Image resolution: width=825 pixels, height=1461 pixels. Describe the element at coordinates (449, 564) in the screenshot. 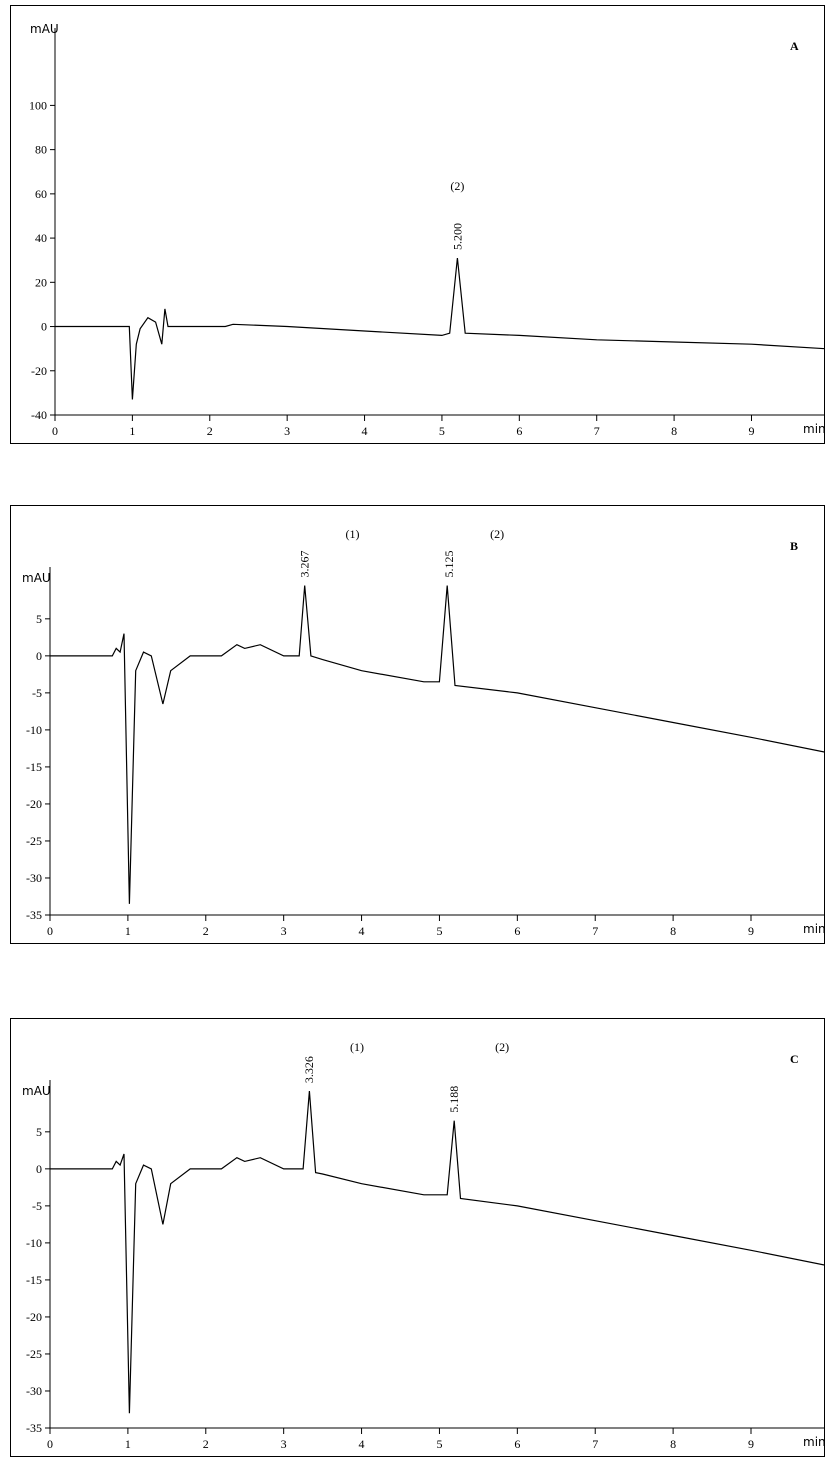

I see `peak-label: 5.125` at that location.